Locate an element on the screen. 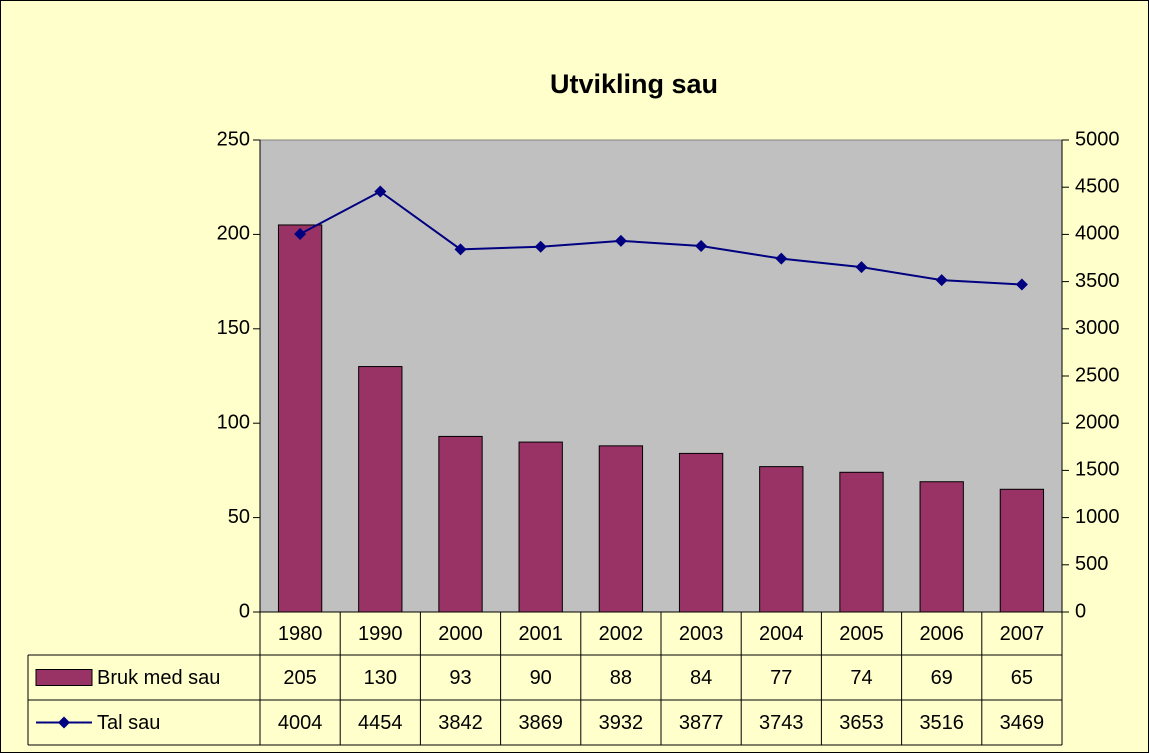 Image resolution: width=1149 pixels, height=753 pixels. legend-marker is located at coordinates (64, 722).